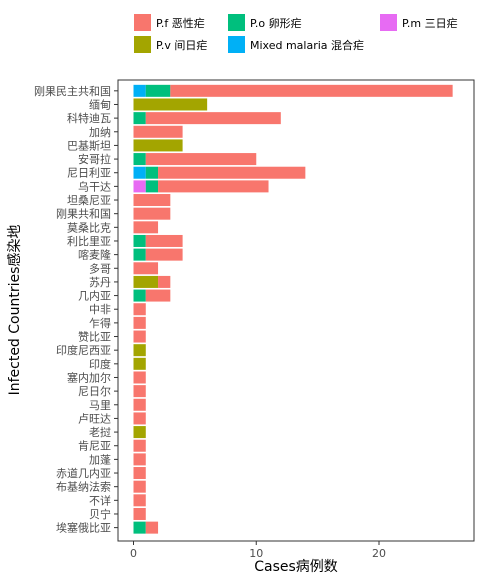 This screenshot has height=582, width=485. What do you see at coordinates (94, 391) in the screenshot?
I see `y-tick-label: 尼日尔` at bounding box center [94, 391].